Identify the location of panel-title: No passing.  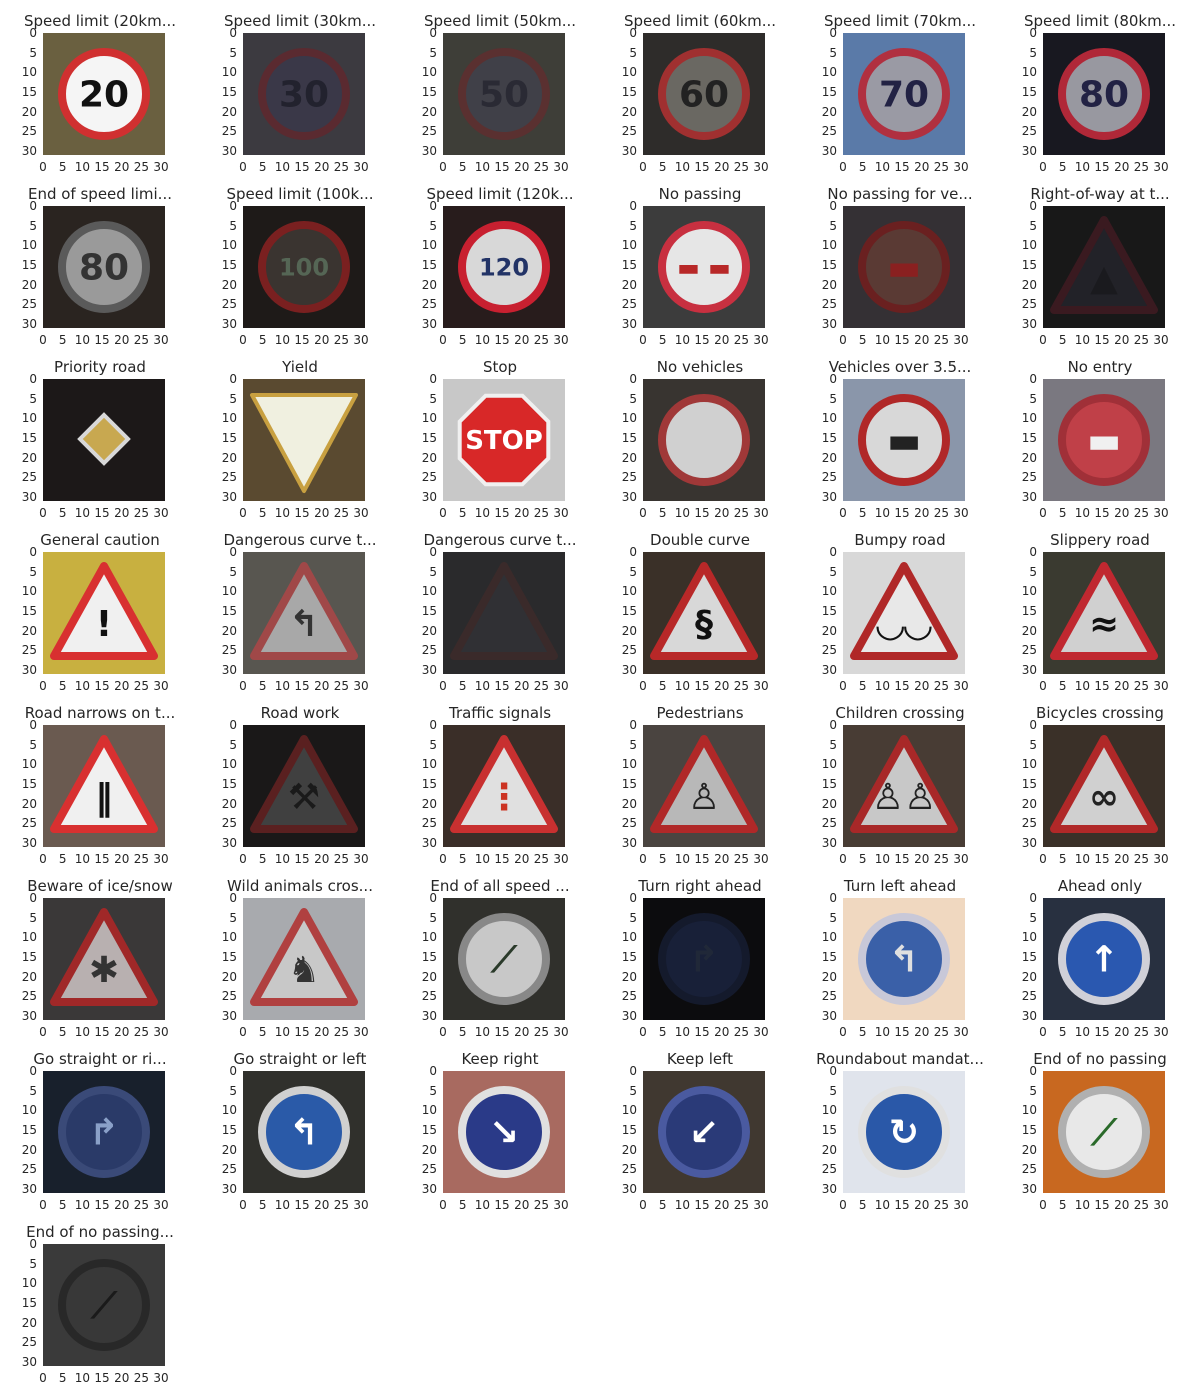
(700, 194).